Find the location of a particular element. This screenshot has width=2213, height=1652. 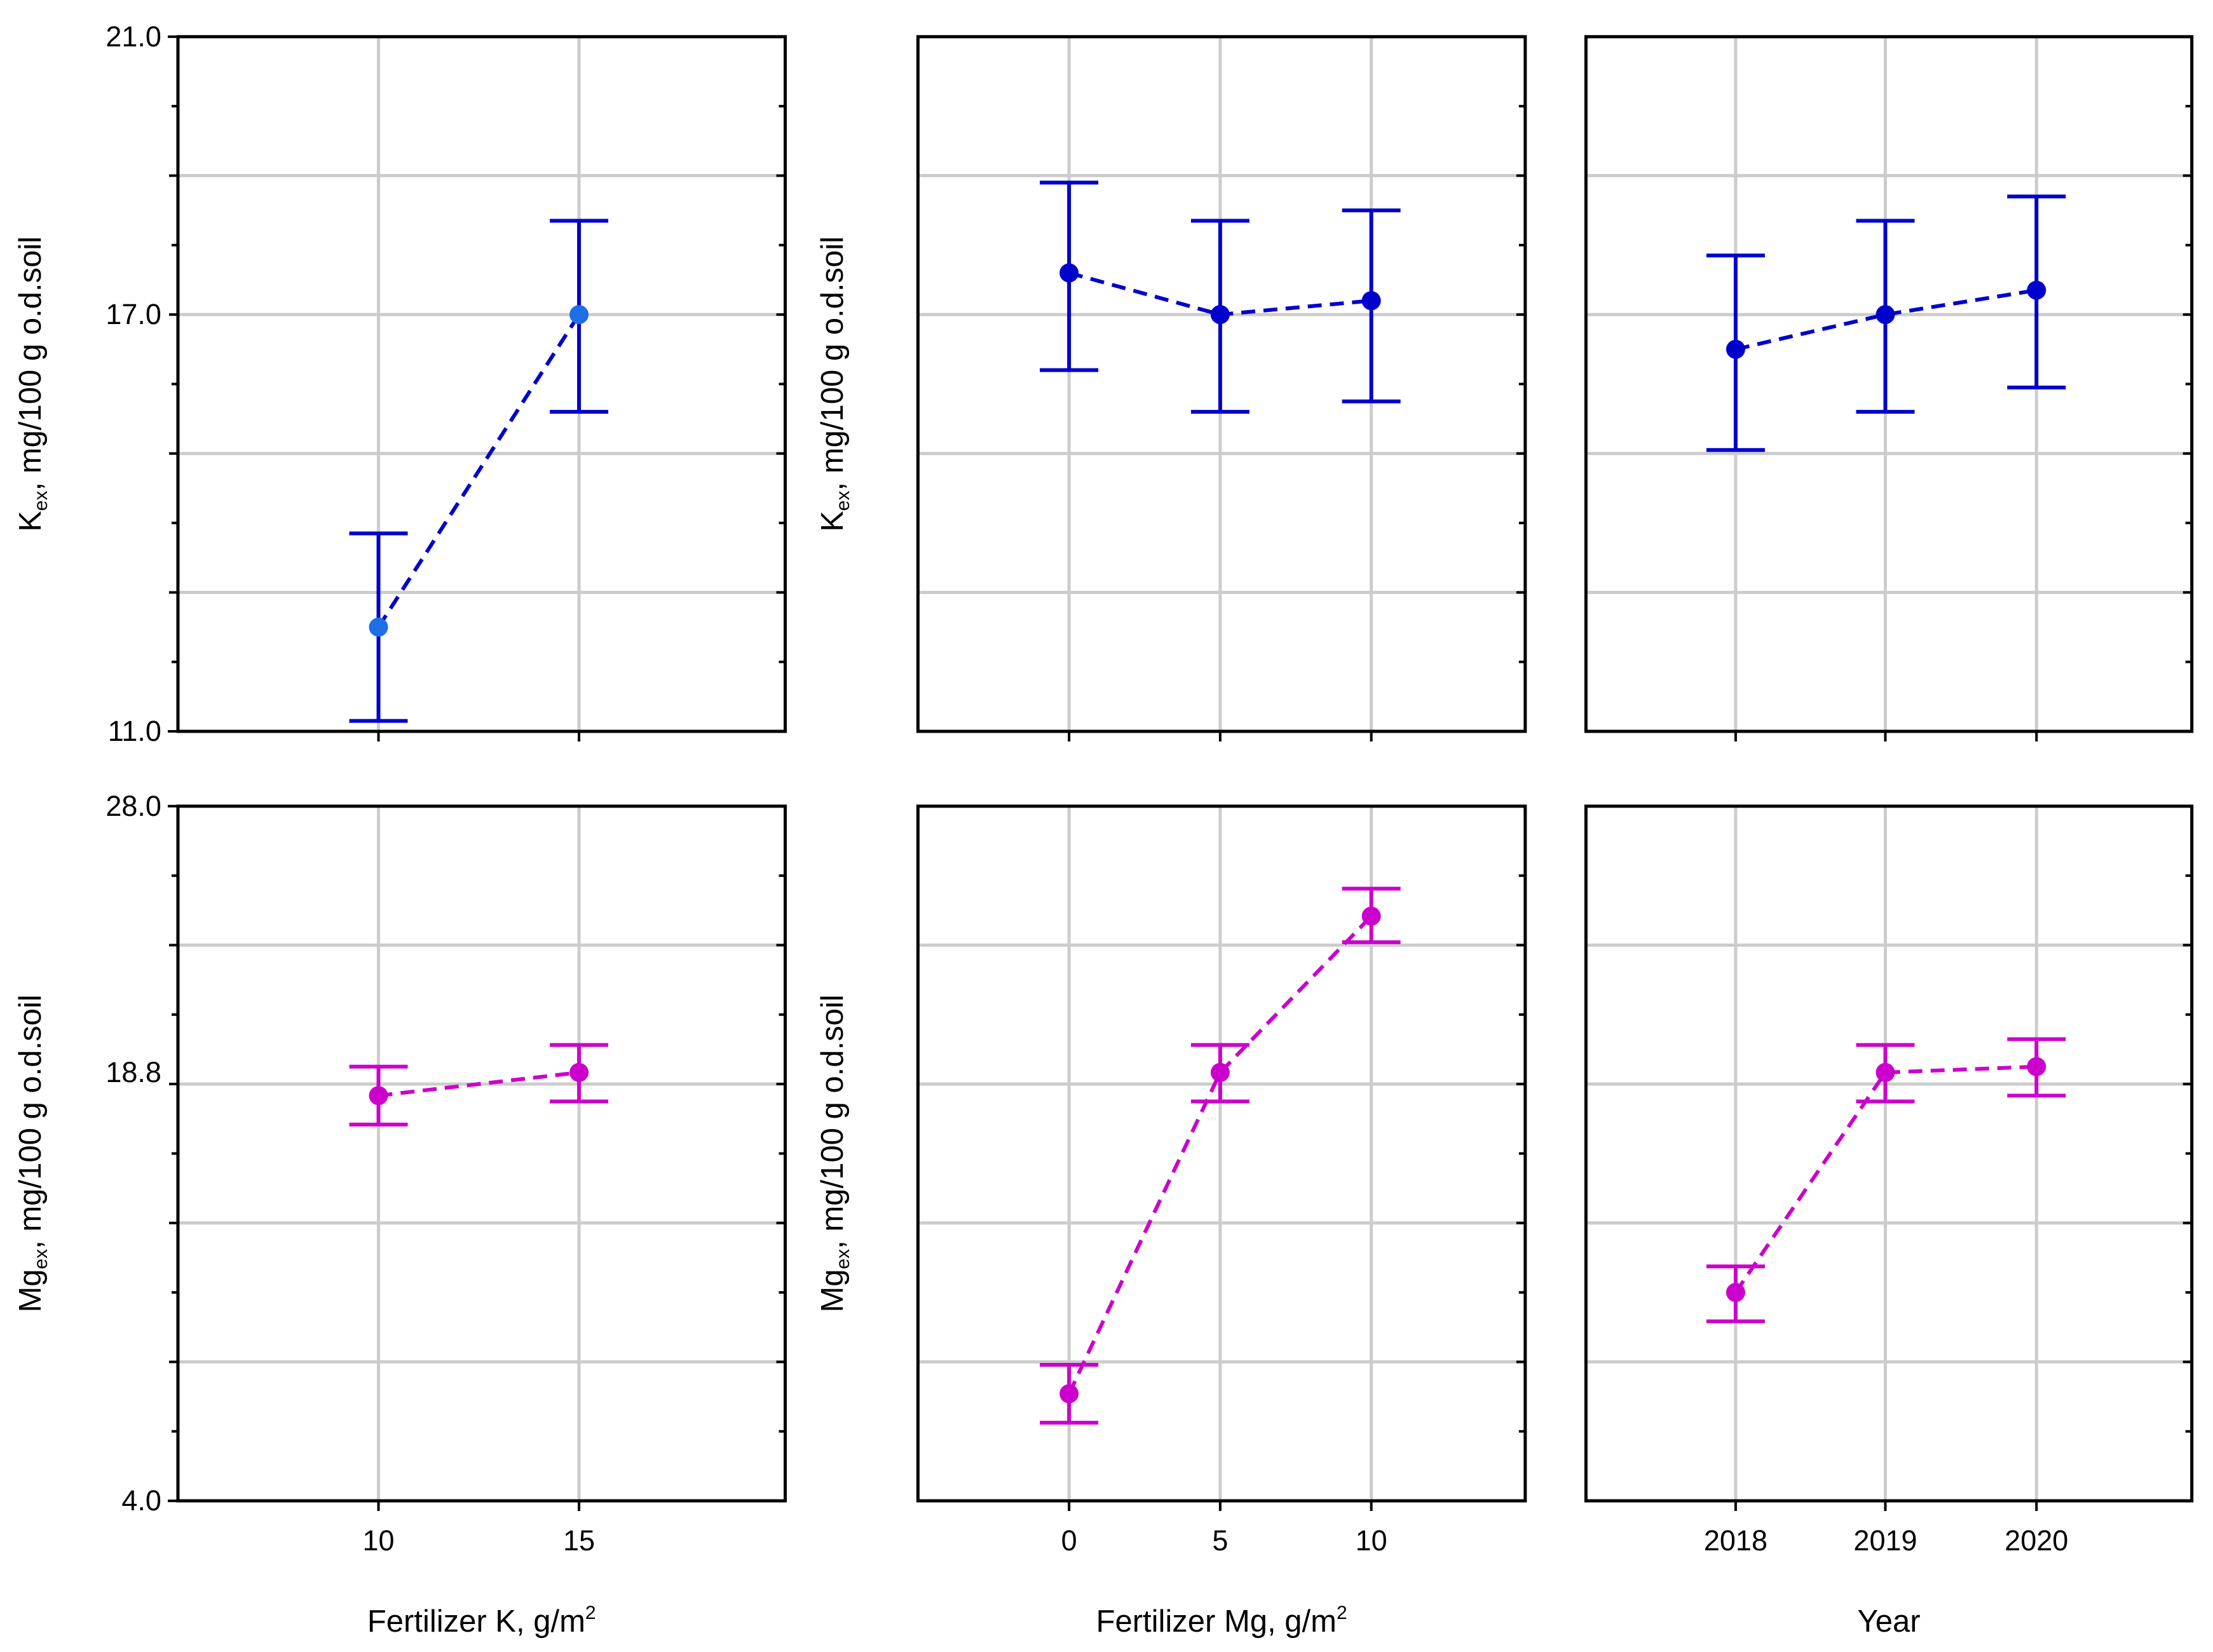

y-tick-label: 21.0 is located at coordinates (133, 37).